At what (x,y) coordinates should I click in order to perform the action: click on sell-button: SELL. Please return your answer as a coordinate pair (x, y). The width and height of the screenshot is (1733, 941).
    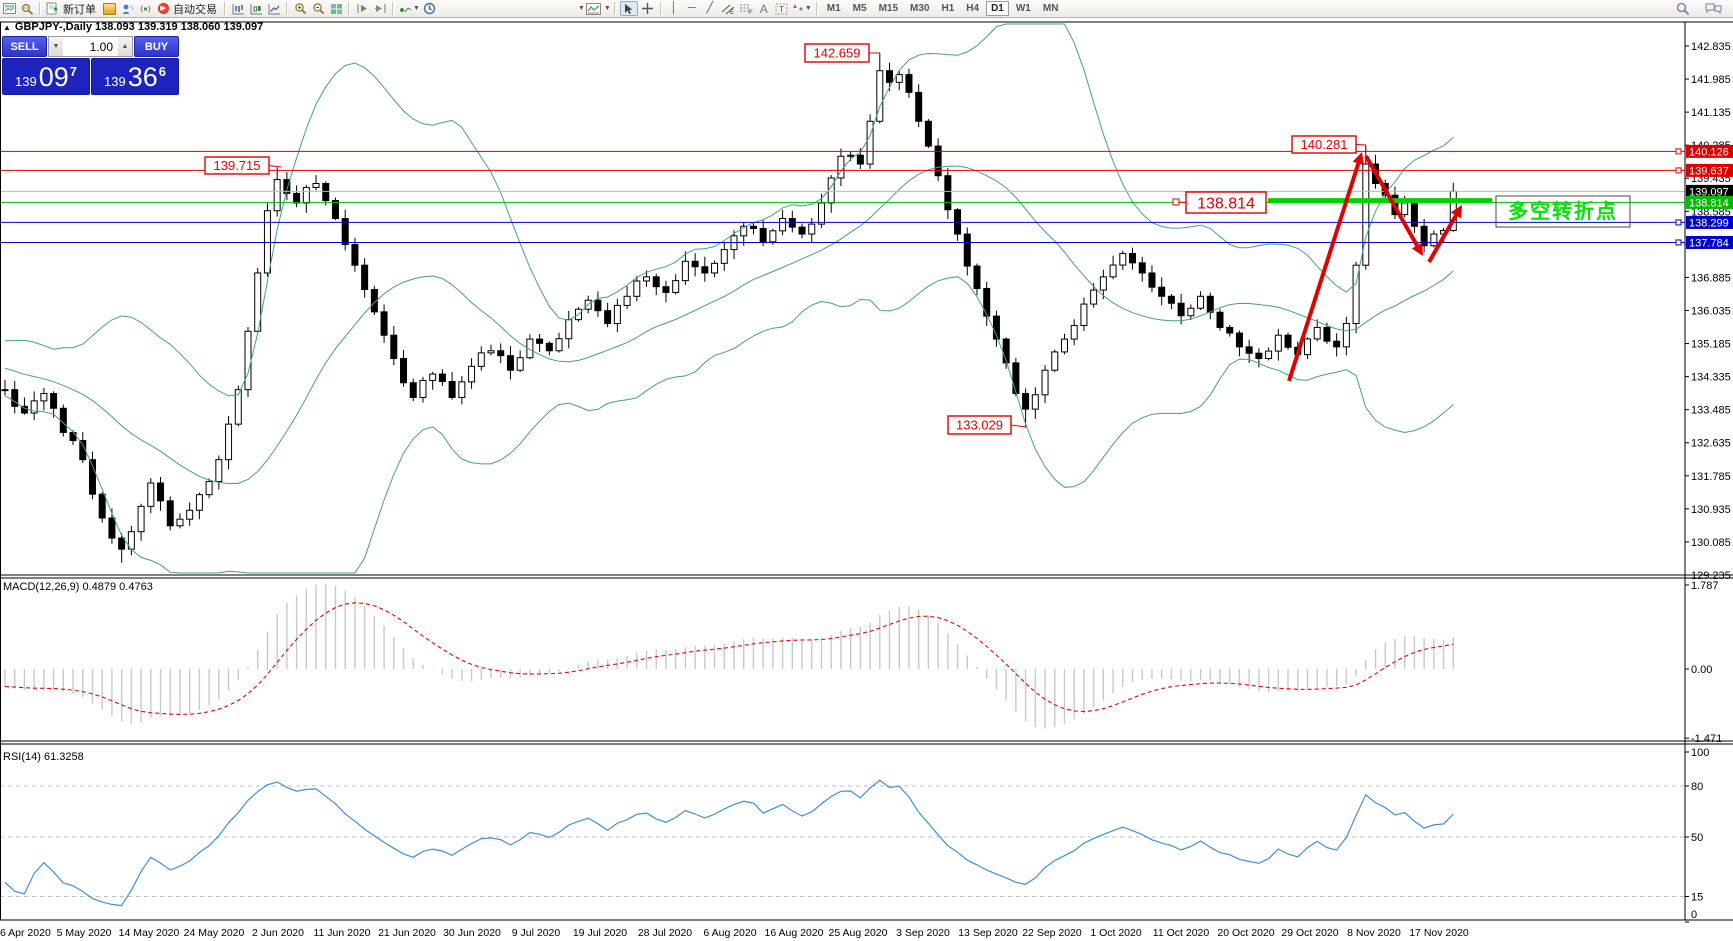
    Looking at the image, I should click on (24, 46).